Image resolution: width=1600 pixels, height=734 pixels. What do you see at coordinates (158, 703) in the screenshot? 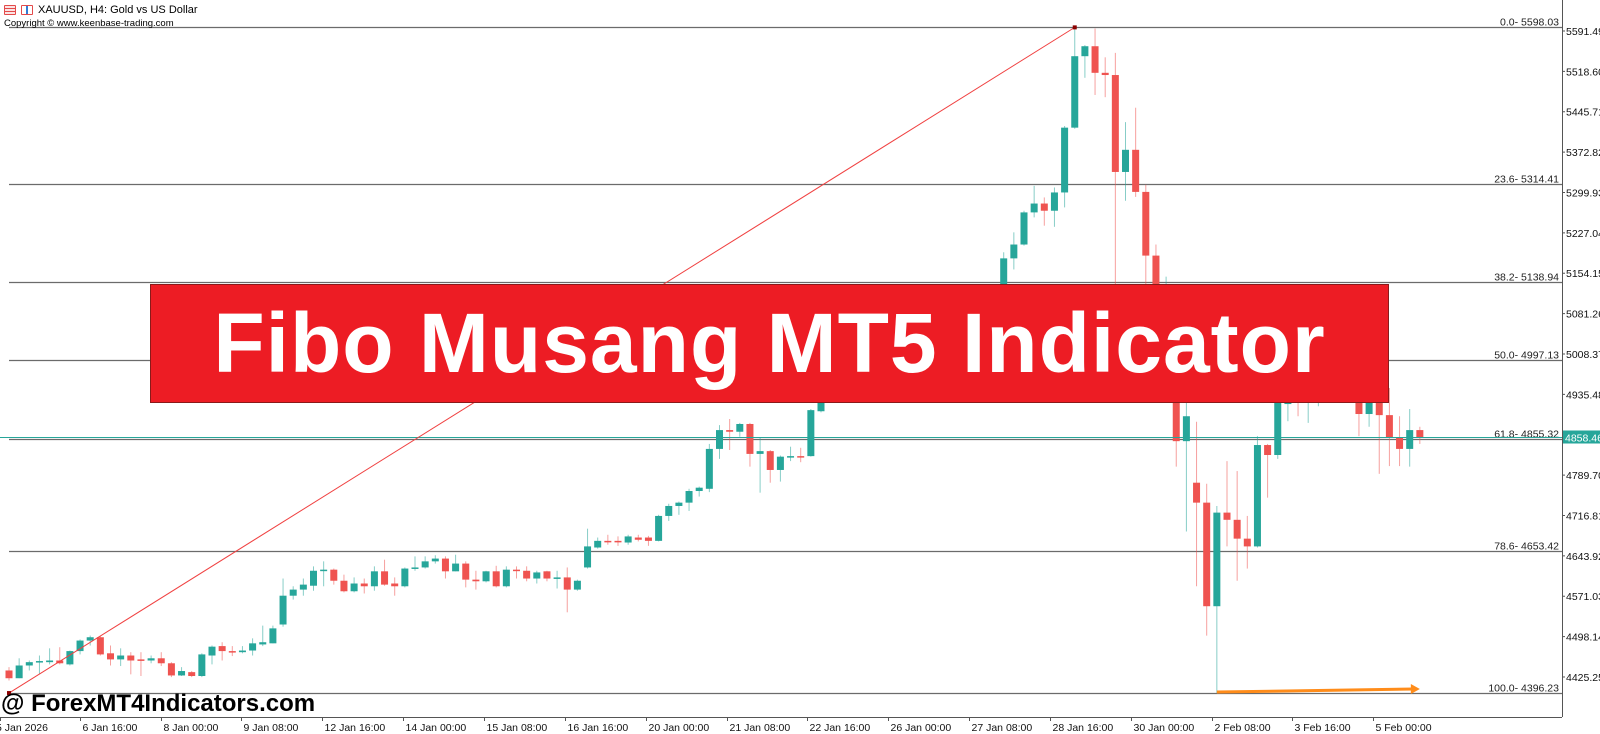
I see `watermark: @ ForexMT4Indicators.com` at bounding box center [158, 703].